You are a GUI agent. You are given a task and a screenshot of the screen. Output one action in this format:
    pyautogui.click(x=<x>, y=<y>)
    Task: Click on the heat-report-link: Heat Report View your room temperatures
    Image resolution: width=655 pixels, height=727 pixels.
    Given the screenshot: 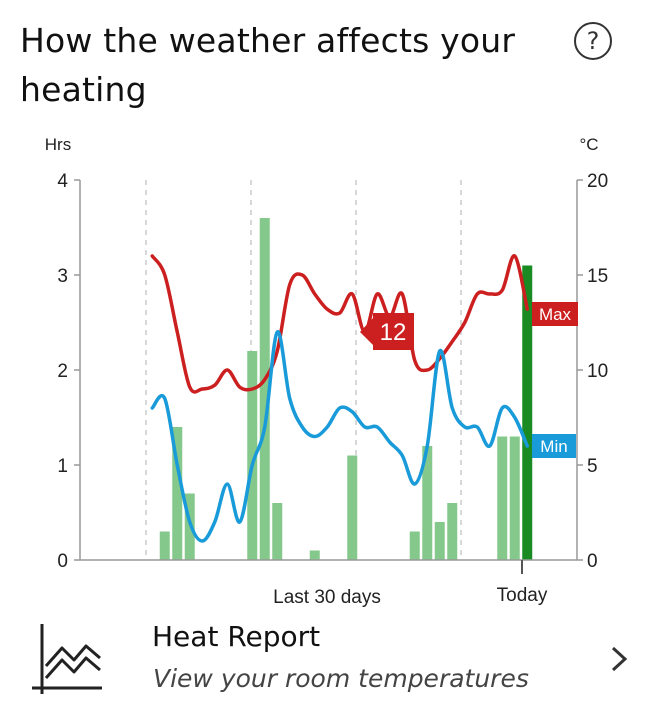 What is the action you would take?
    pyautogui.click(x=327, y=662)
    